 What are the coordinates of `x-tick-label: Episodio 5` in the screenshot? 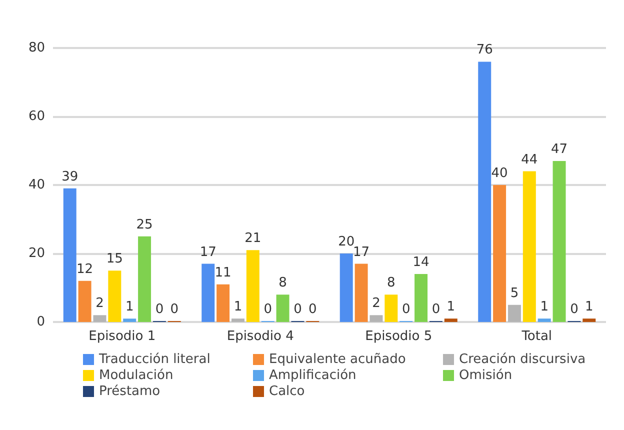 It's located at (398, 336).